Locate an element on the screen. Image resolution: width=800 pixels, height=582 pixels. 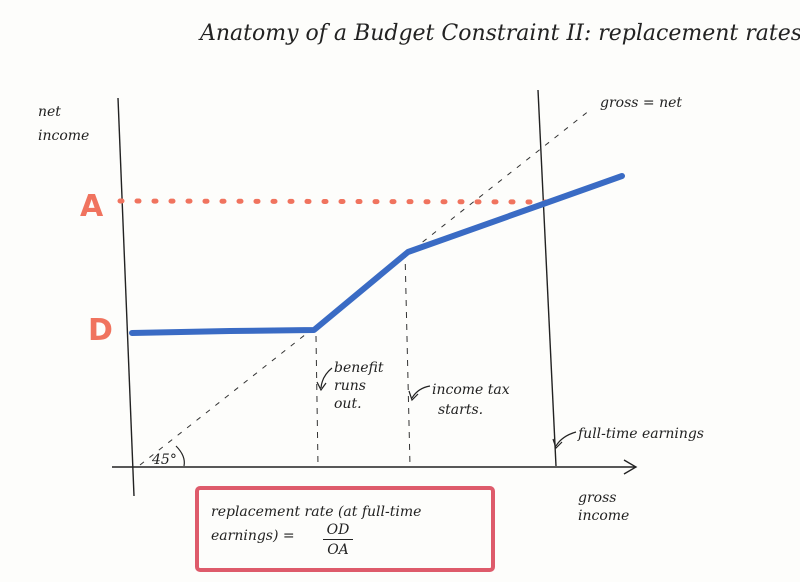
benefit-arrow is located at coordinates (326, 378).